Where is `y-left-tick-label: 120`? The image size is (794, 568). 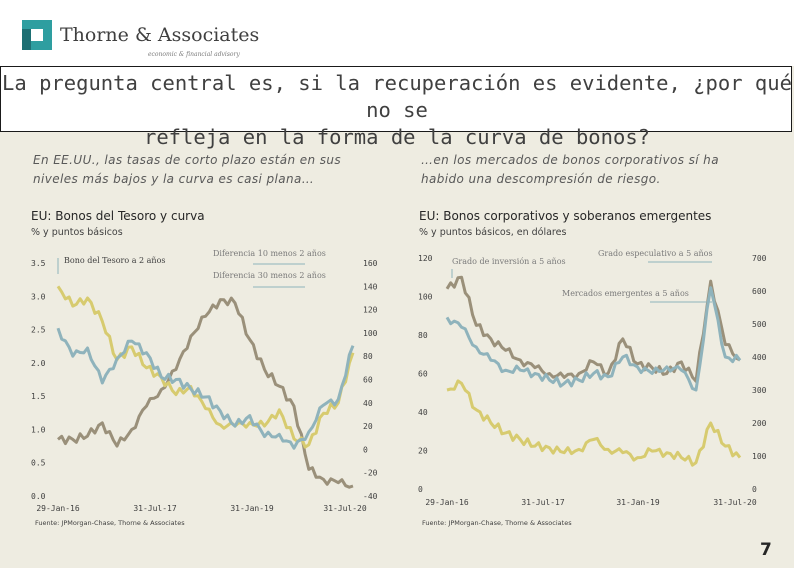 y-left-tick-label: 120 is located at coordinates (425, 258).